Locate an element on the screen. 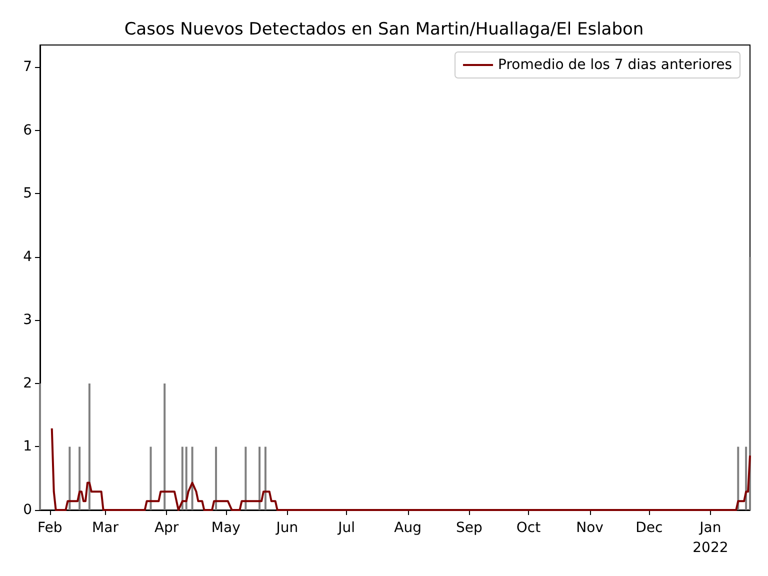 Image resolution: width=768 pixels, height=576 pixels. x-tick-label: Jan 2022 is located at coordinates (710, 538).